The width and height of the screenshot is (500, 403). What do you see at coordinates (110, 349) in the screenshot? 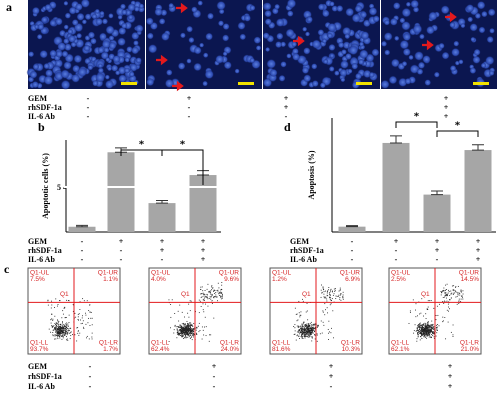
I see `gate-percent: 1.7%` at bounding box center [110, 349].